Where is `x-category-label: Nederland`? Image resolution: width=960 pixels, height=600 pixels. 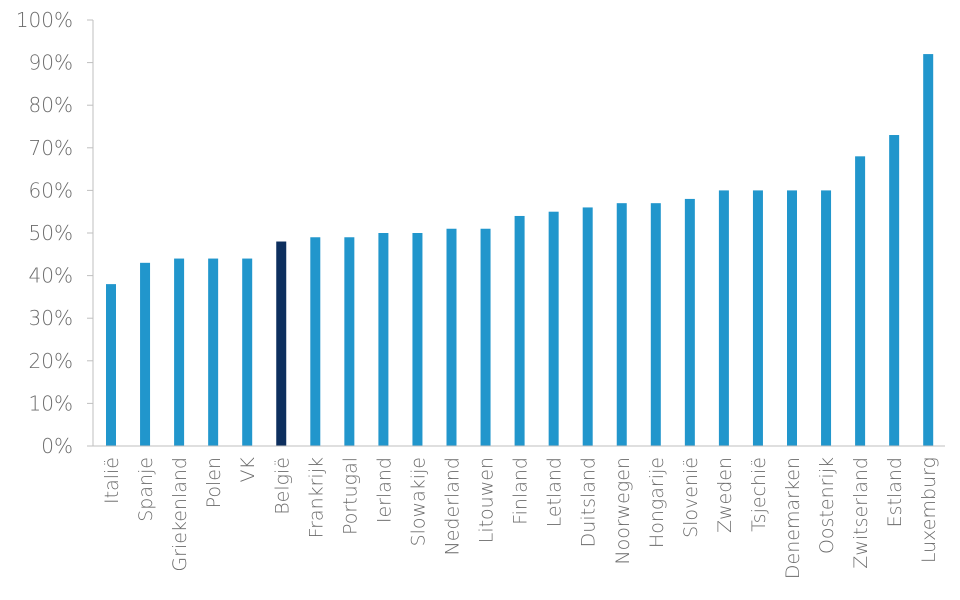 x-category-label: Nederland is located at coordinates (453, 506).